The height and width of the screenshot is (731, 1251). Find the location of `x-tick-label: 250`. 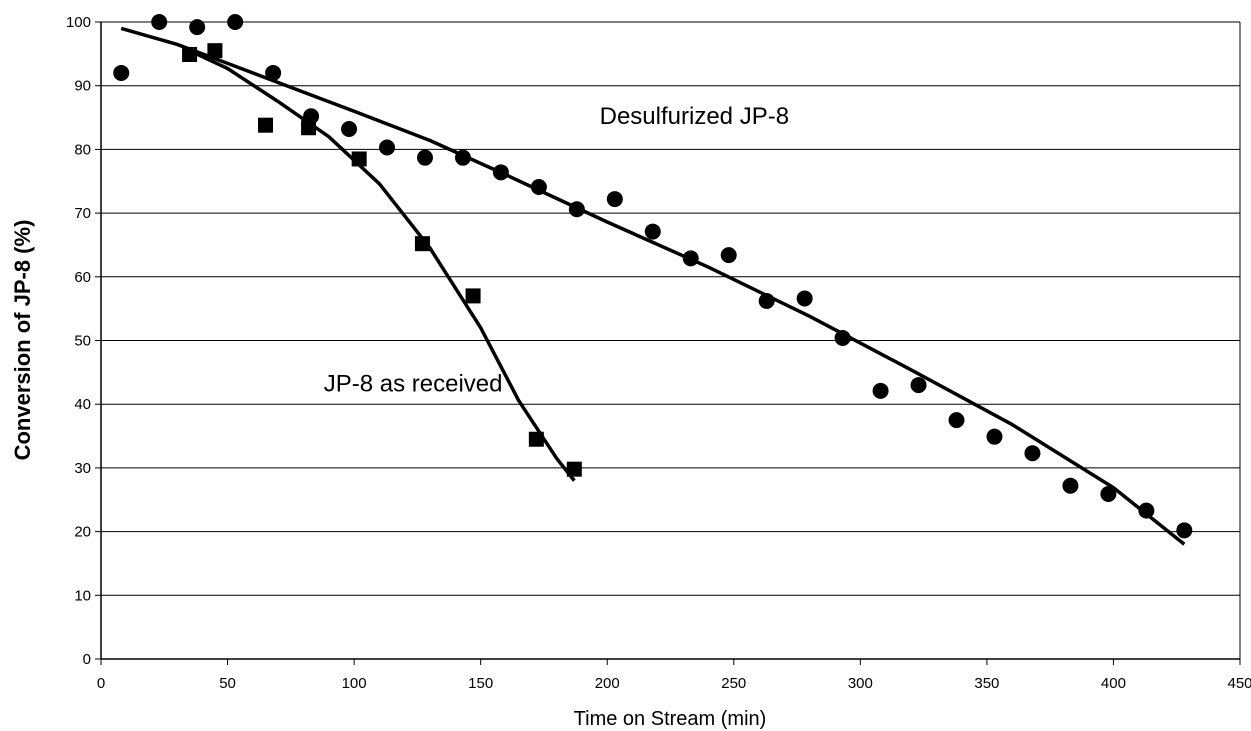

x-tick-label: 250 is located at coordinates (733, 683).